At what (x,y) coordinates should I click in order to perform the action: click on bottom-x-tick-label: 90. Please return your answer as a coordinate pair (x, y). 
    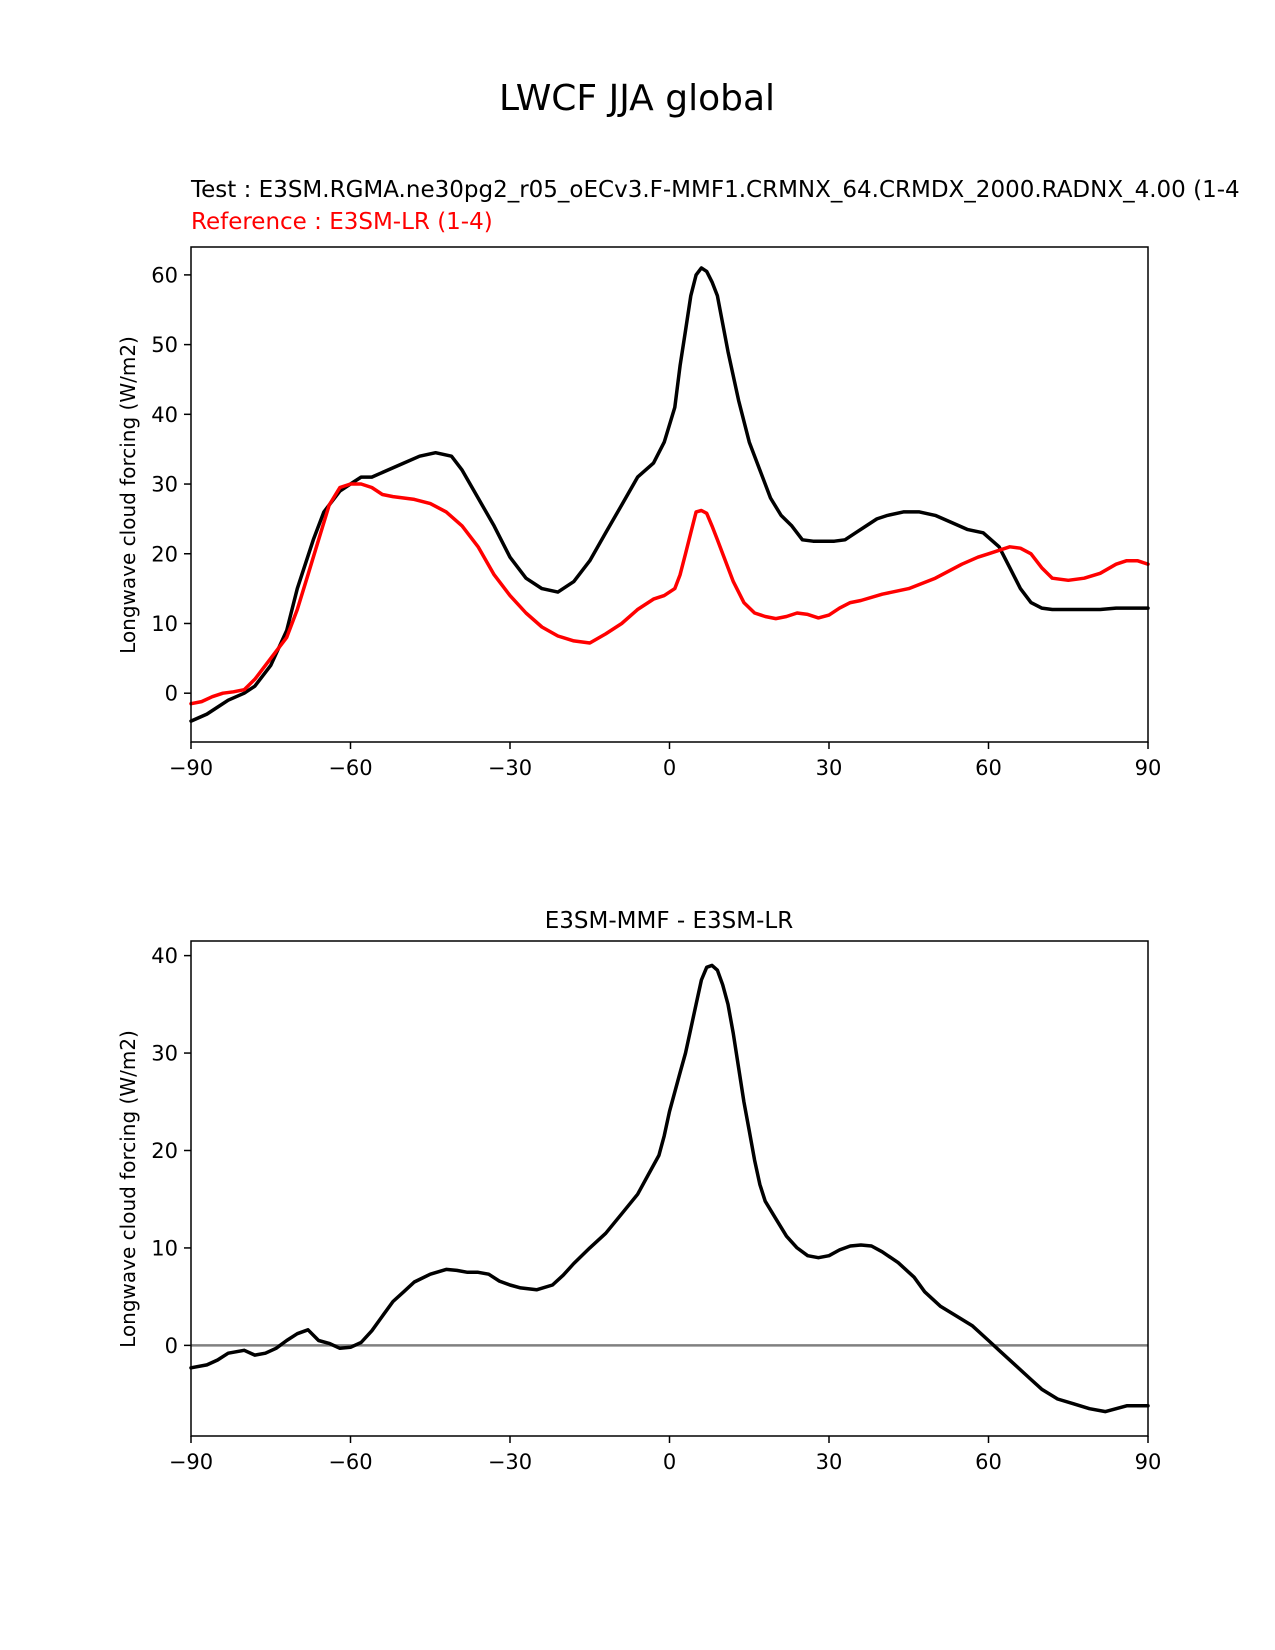
    Looking at the image, I should click on (1148, 1462).